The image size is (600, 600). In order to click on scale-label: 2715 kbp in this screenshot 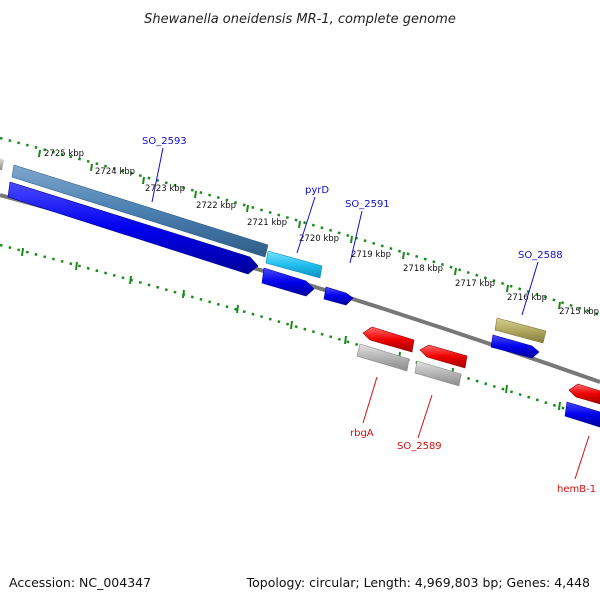, I will do `click(579, 312)`.